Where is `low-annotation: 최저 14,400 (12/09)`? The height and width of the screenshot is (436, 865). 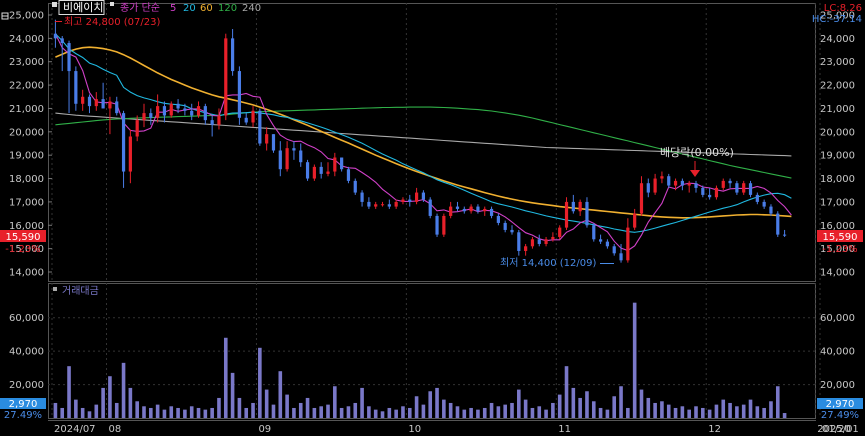 low-annotation: 최저 14,400 (12/09) is located at coordinates (557, 263).